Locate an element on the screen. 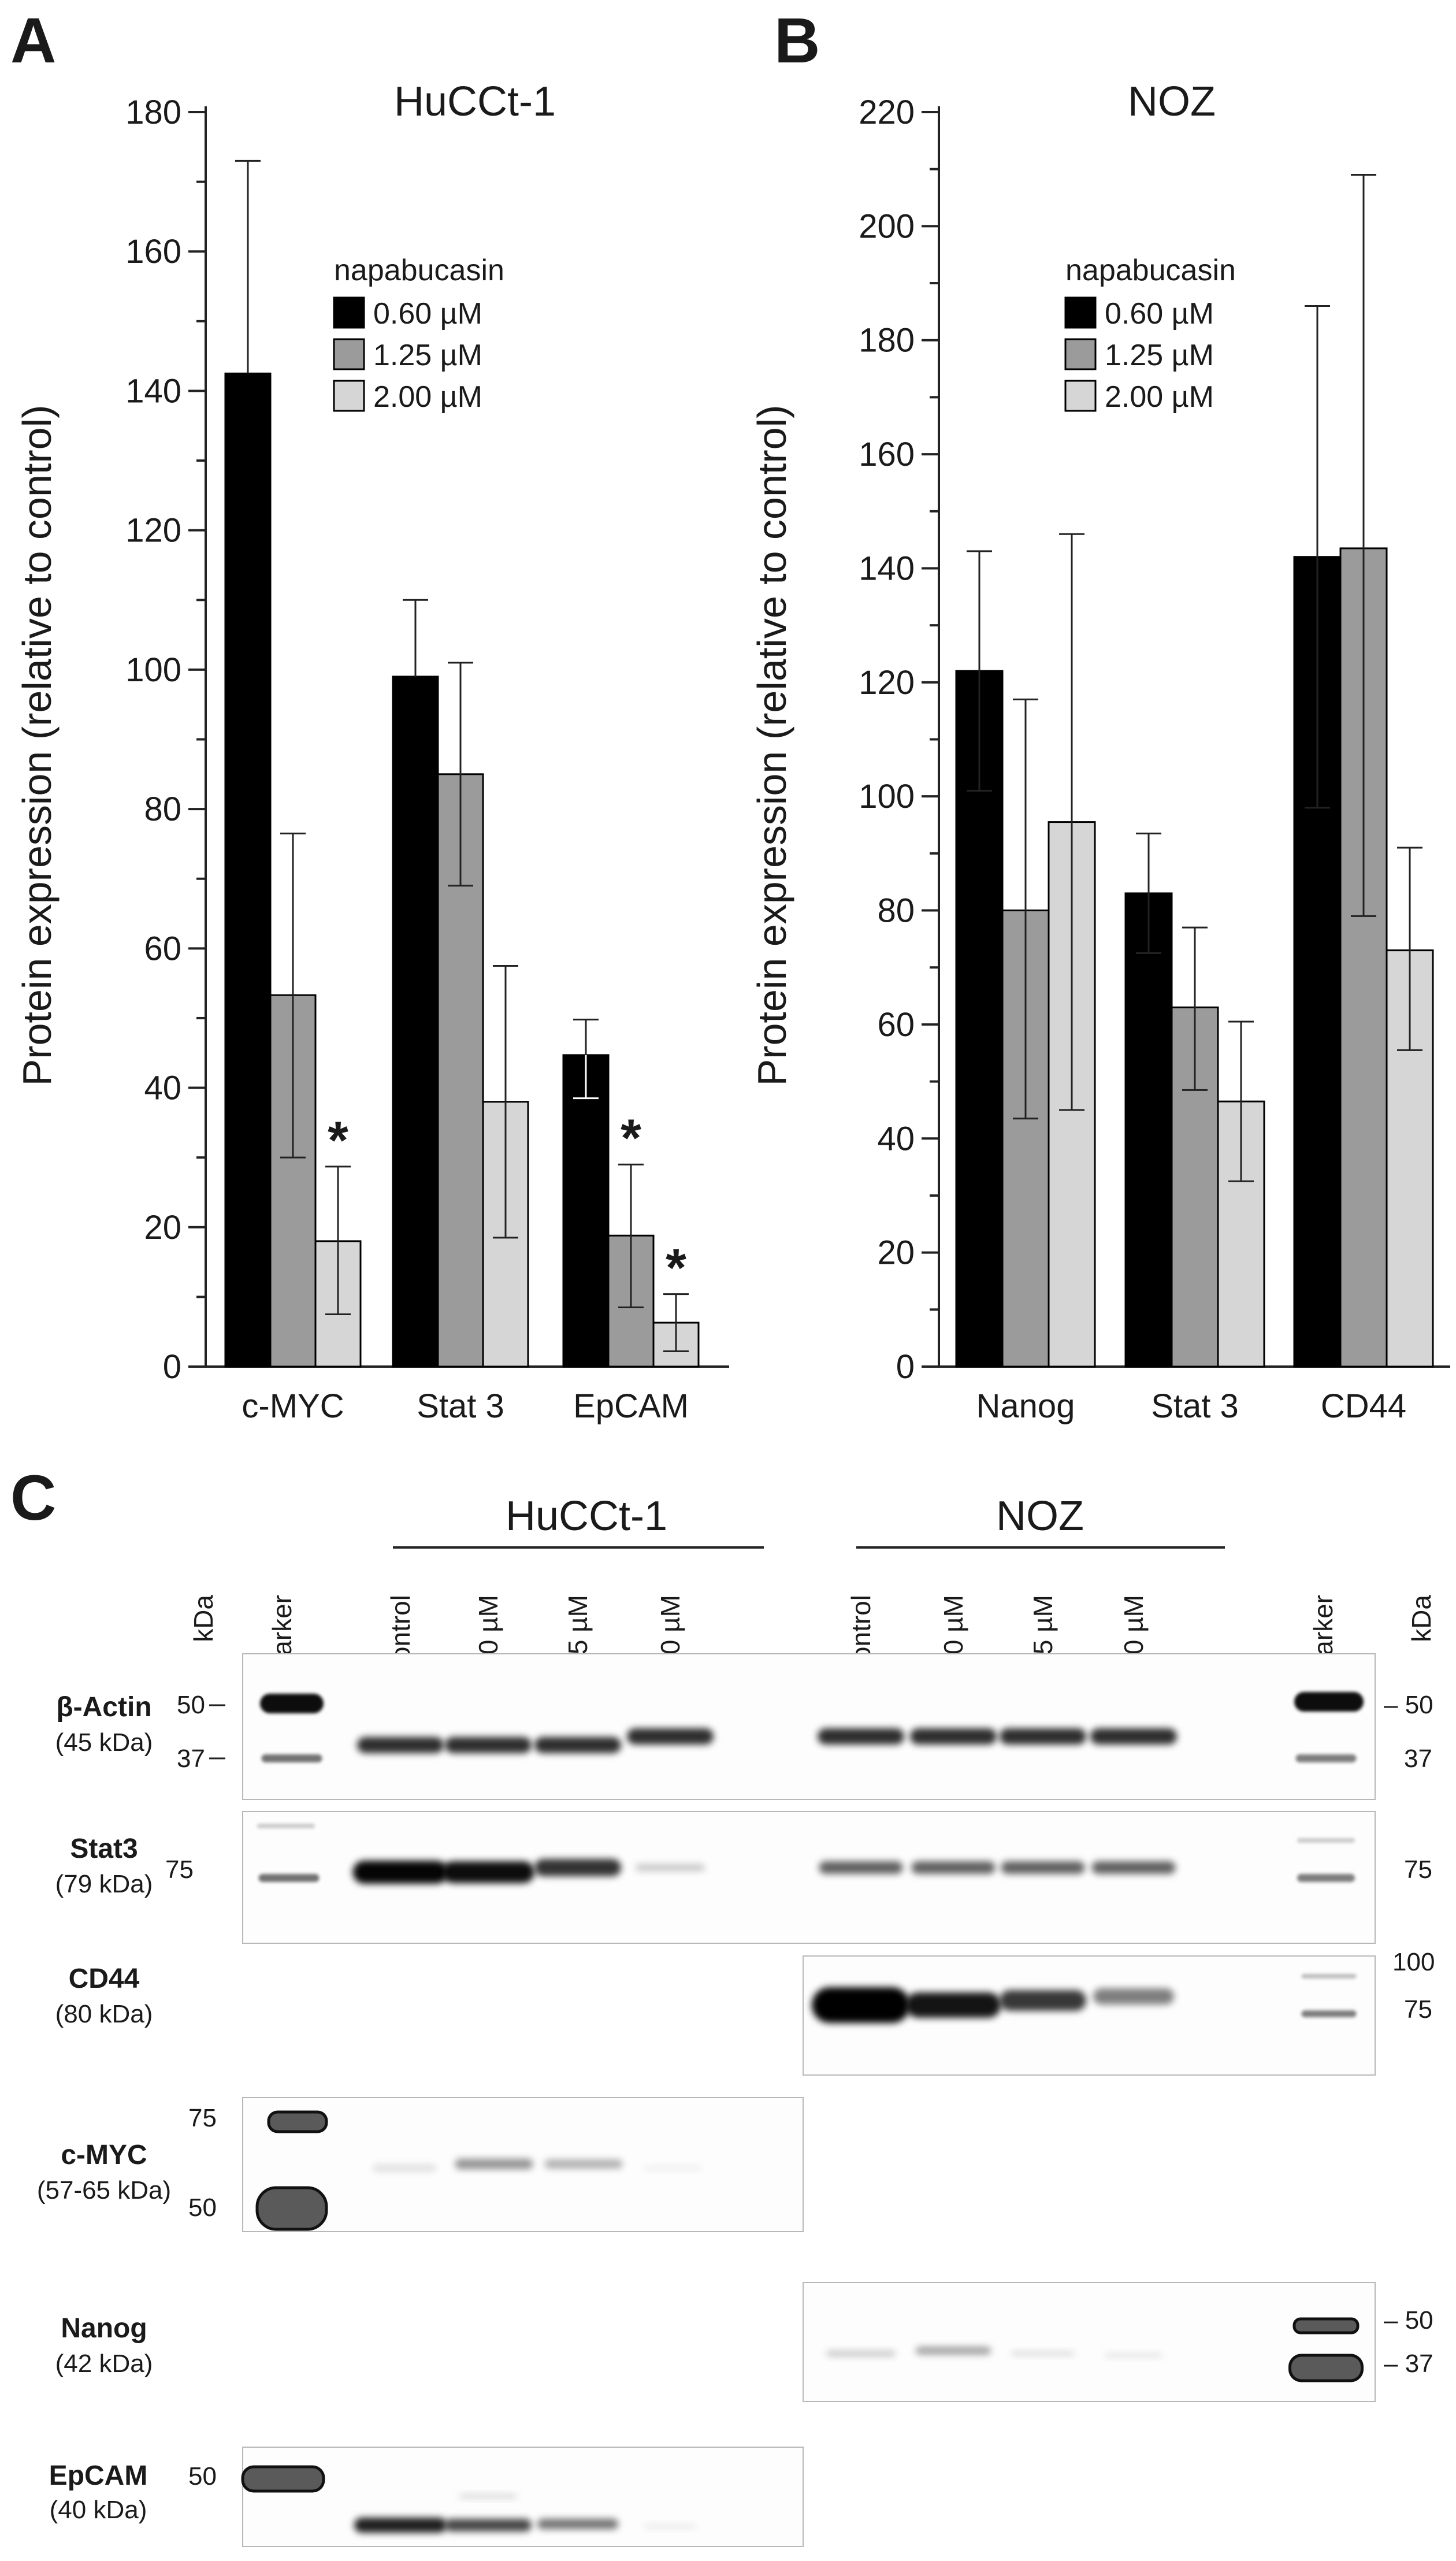 This screenshot has width=1456, height=2561. chart-b-ytick-label: 140 is located at coordinates (887, 568).